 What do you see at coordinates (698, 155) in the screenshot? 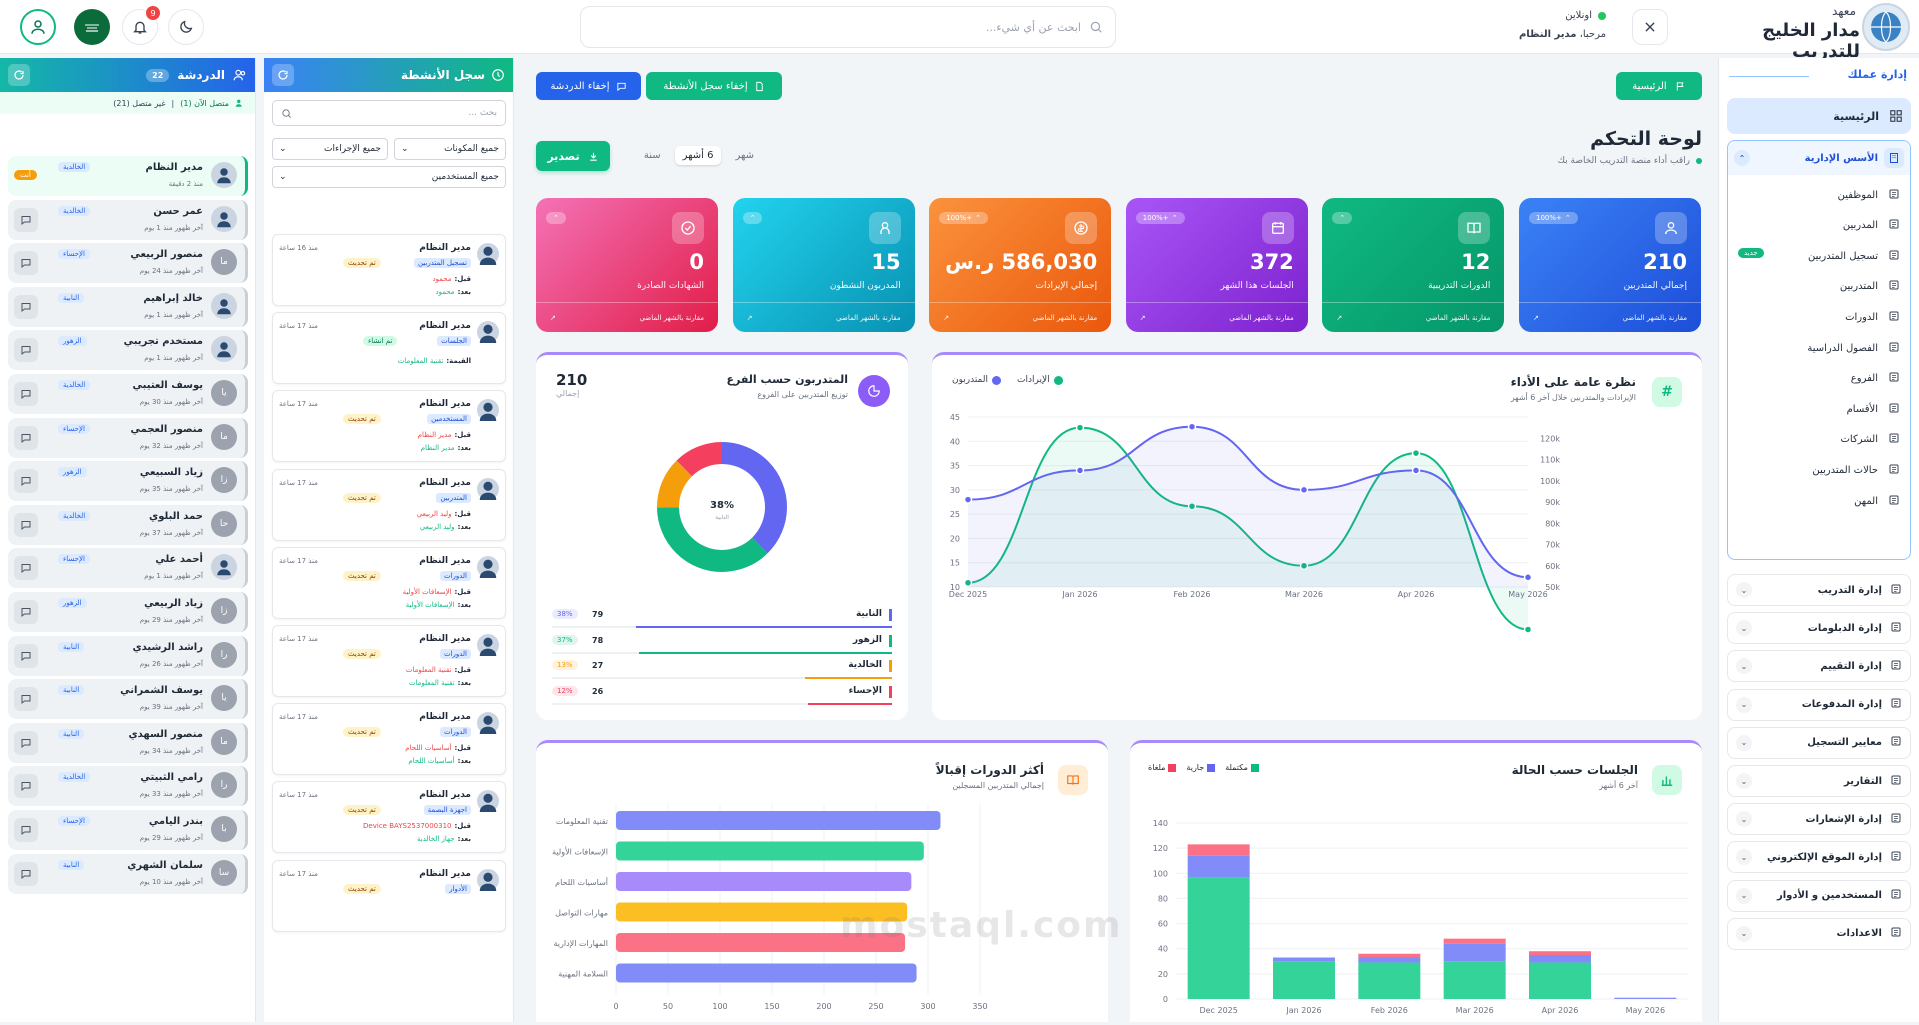
I see `period-tab-6months: 6 أشهر` at bounding box center [698, 155].